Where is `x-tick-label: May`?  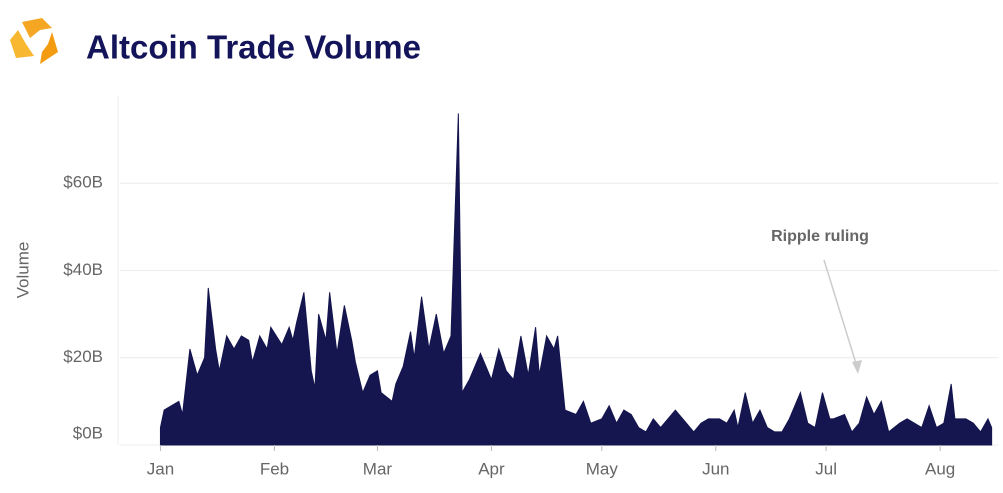
x-tick-label: May is located at coordinates (602, 468).